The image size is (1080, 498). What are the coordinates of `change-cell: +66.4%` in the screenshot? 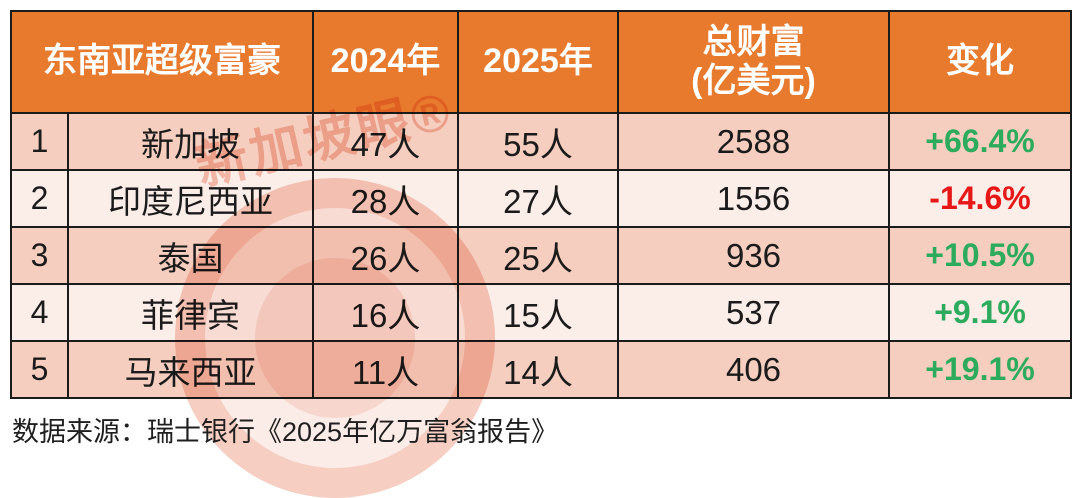 It's located at (980, 141).